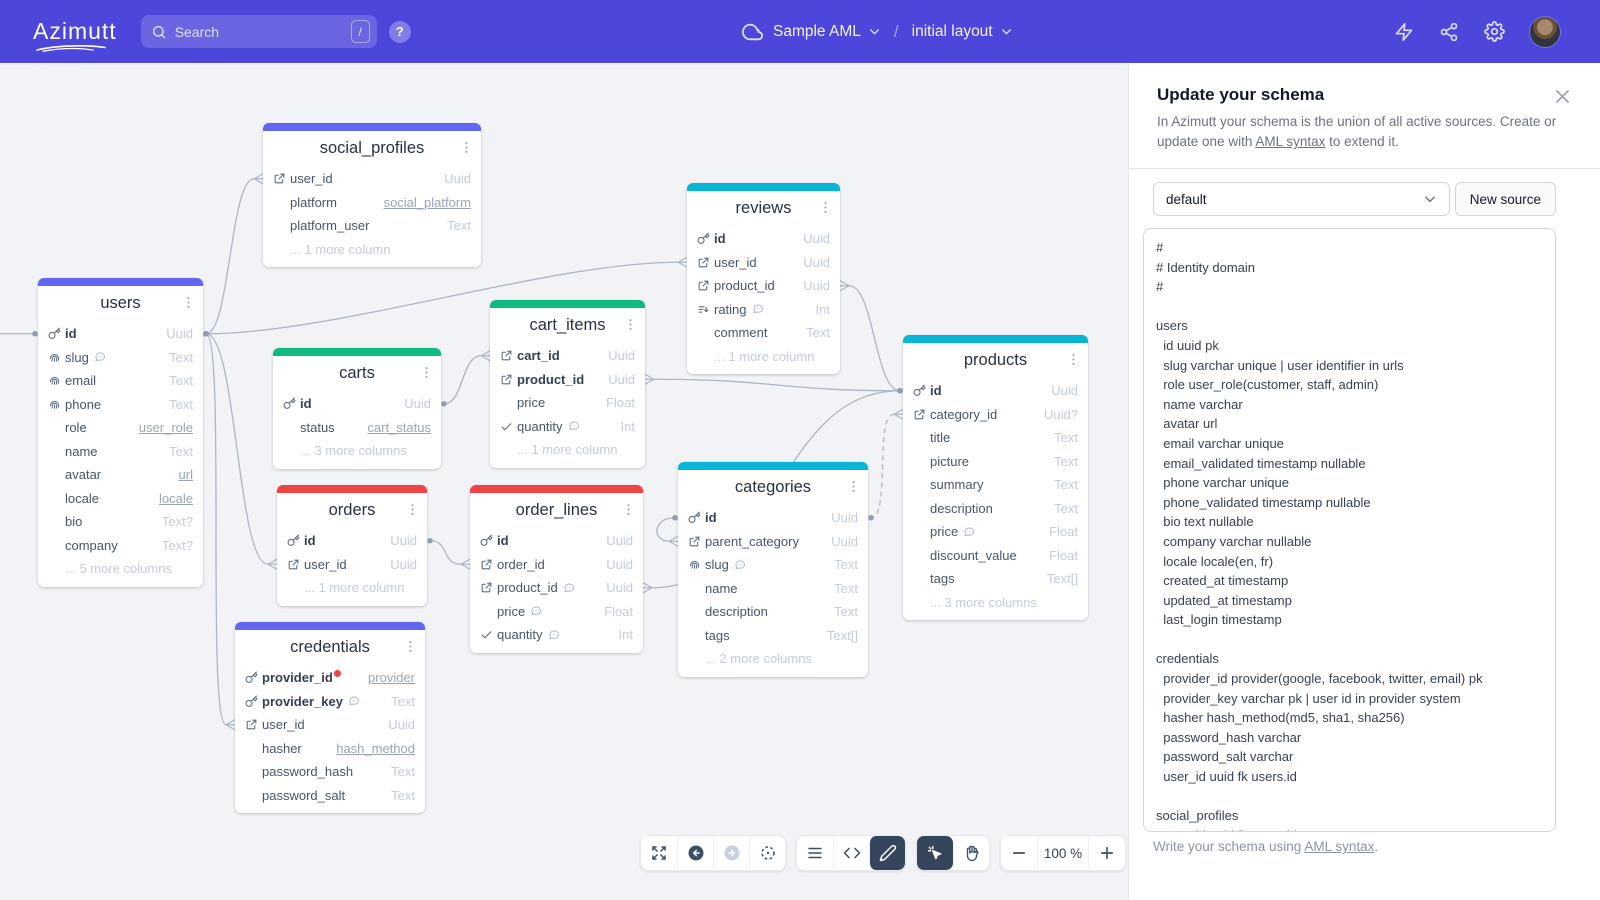 This screenshot has height=900, width=1600. I want to click on column-row-credentials-provider_key: provider_key Text, so click(330, 702).